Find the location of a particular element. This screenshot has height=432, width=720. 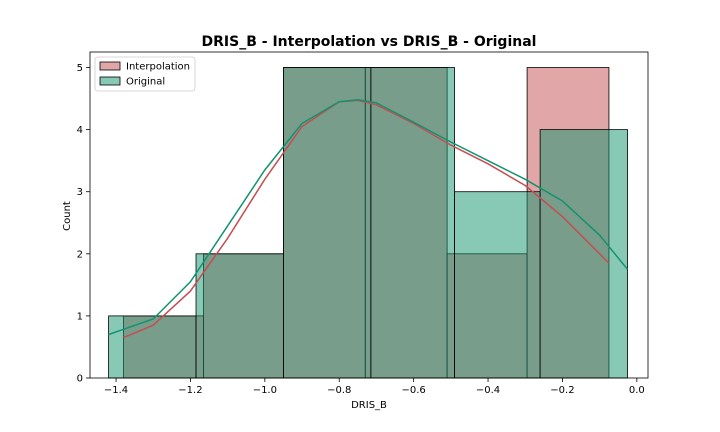

x-tick-label: −0.4 is located at coordinates (488, 390).